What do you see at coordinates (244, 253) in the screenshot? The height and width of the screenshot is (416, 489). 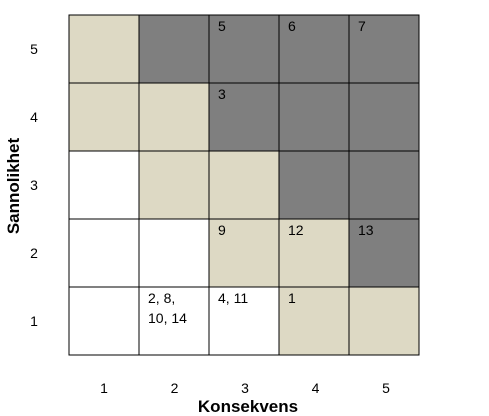 I see `matrix-cell: 9` at bounding box center [244, 253].